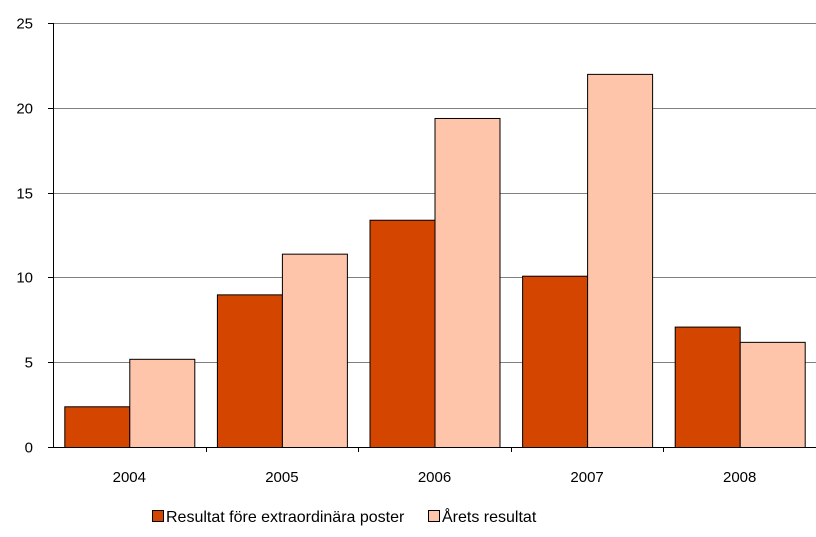  What do you see at coordinates (586, 477) in the screenshot?
I see `x-tick-label: 2007` at bounding box center [586, 477].